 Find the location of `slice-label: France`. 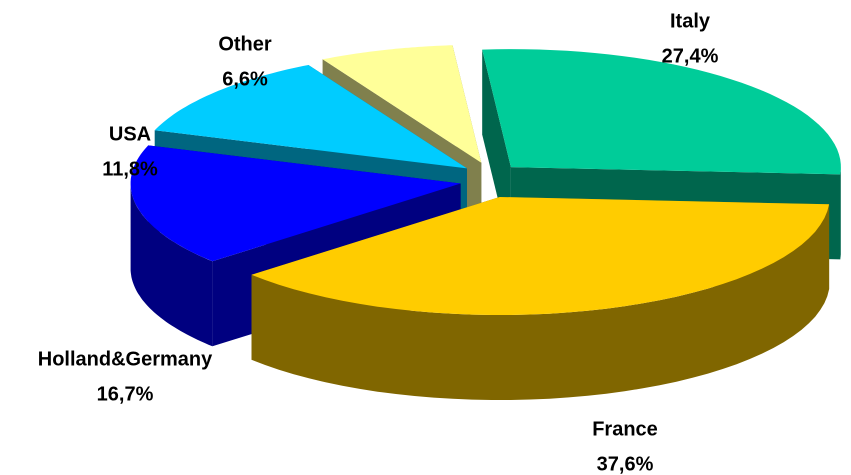

slice-label: France is located at coordinates (625, 429).